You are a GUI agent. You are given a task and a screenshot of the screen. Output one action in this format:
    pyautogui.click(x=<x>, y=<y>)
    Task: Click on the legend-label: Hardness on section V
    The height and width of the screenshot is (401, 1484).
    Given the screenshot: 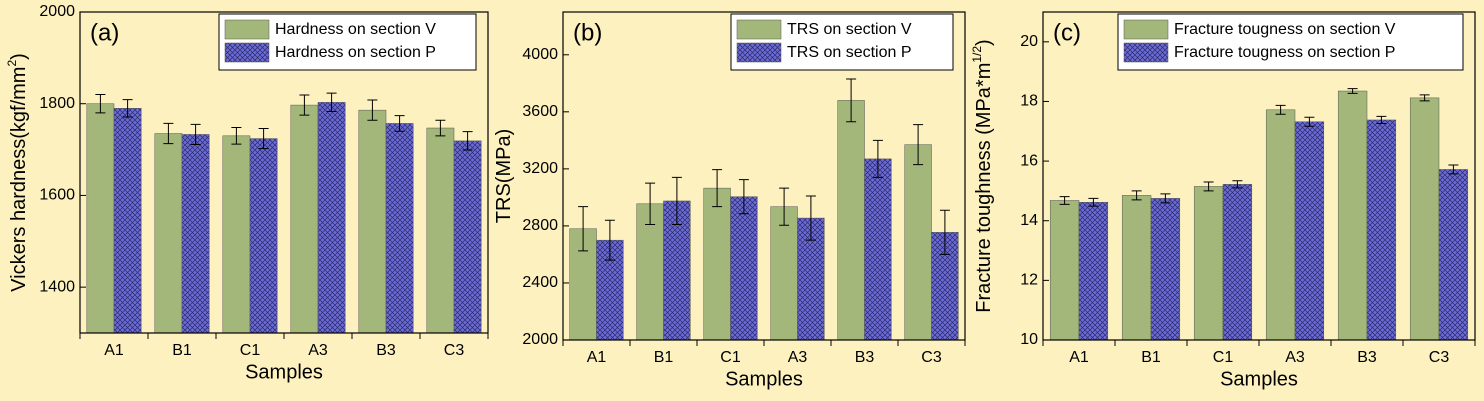 What is the action you would take?
    pyautogui.click(x=355, y=29)
    